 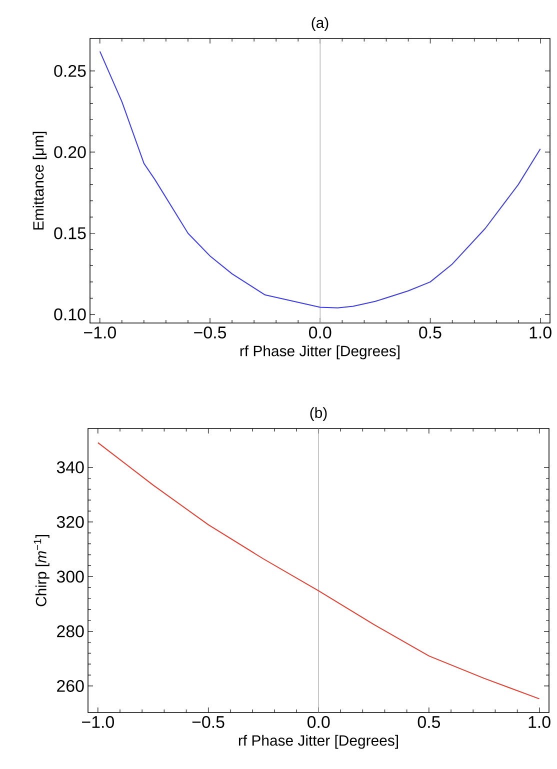 What do you see at coordinates (318, 414) in the screenshot?
I see `chart-title: (b)` at bounding box center [318, 414].